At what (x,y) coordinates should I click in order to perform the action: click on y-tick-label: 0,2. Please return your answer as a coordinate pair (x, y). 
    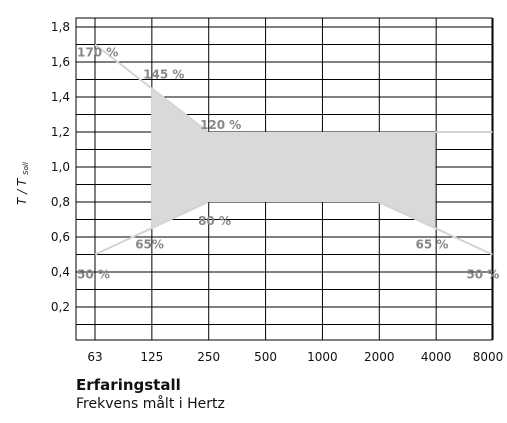
    Looking at the image, I should click on (60, 307).